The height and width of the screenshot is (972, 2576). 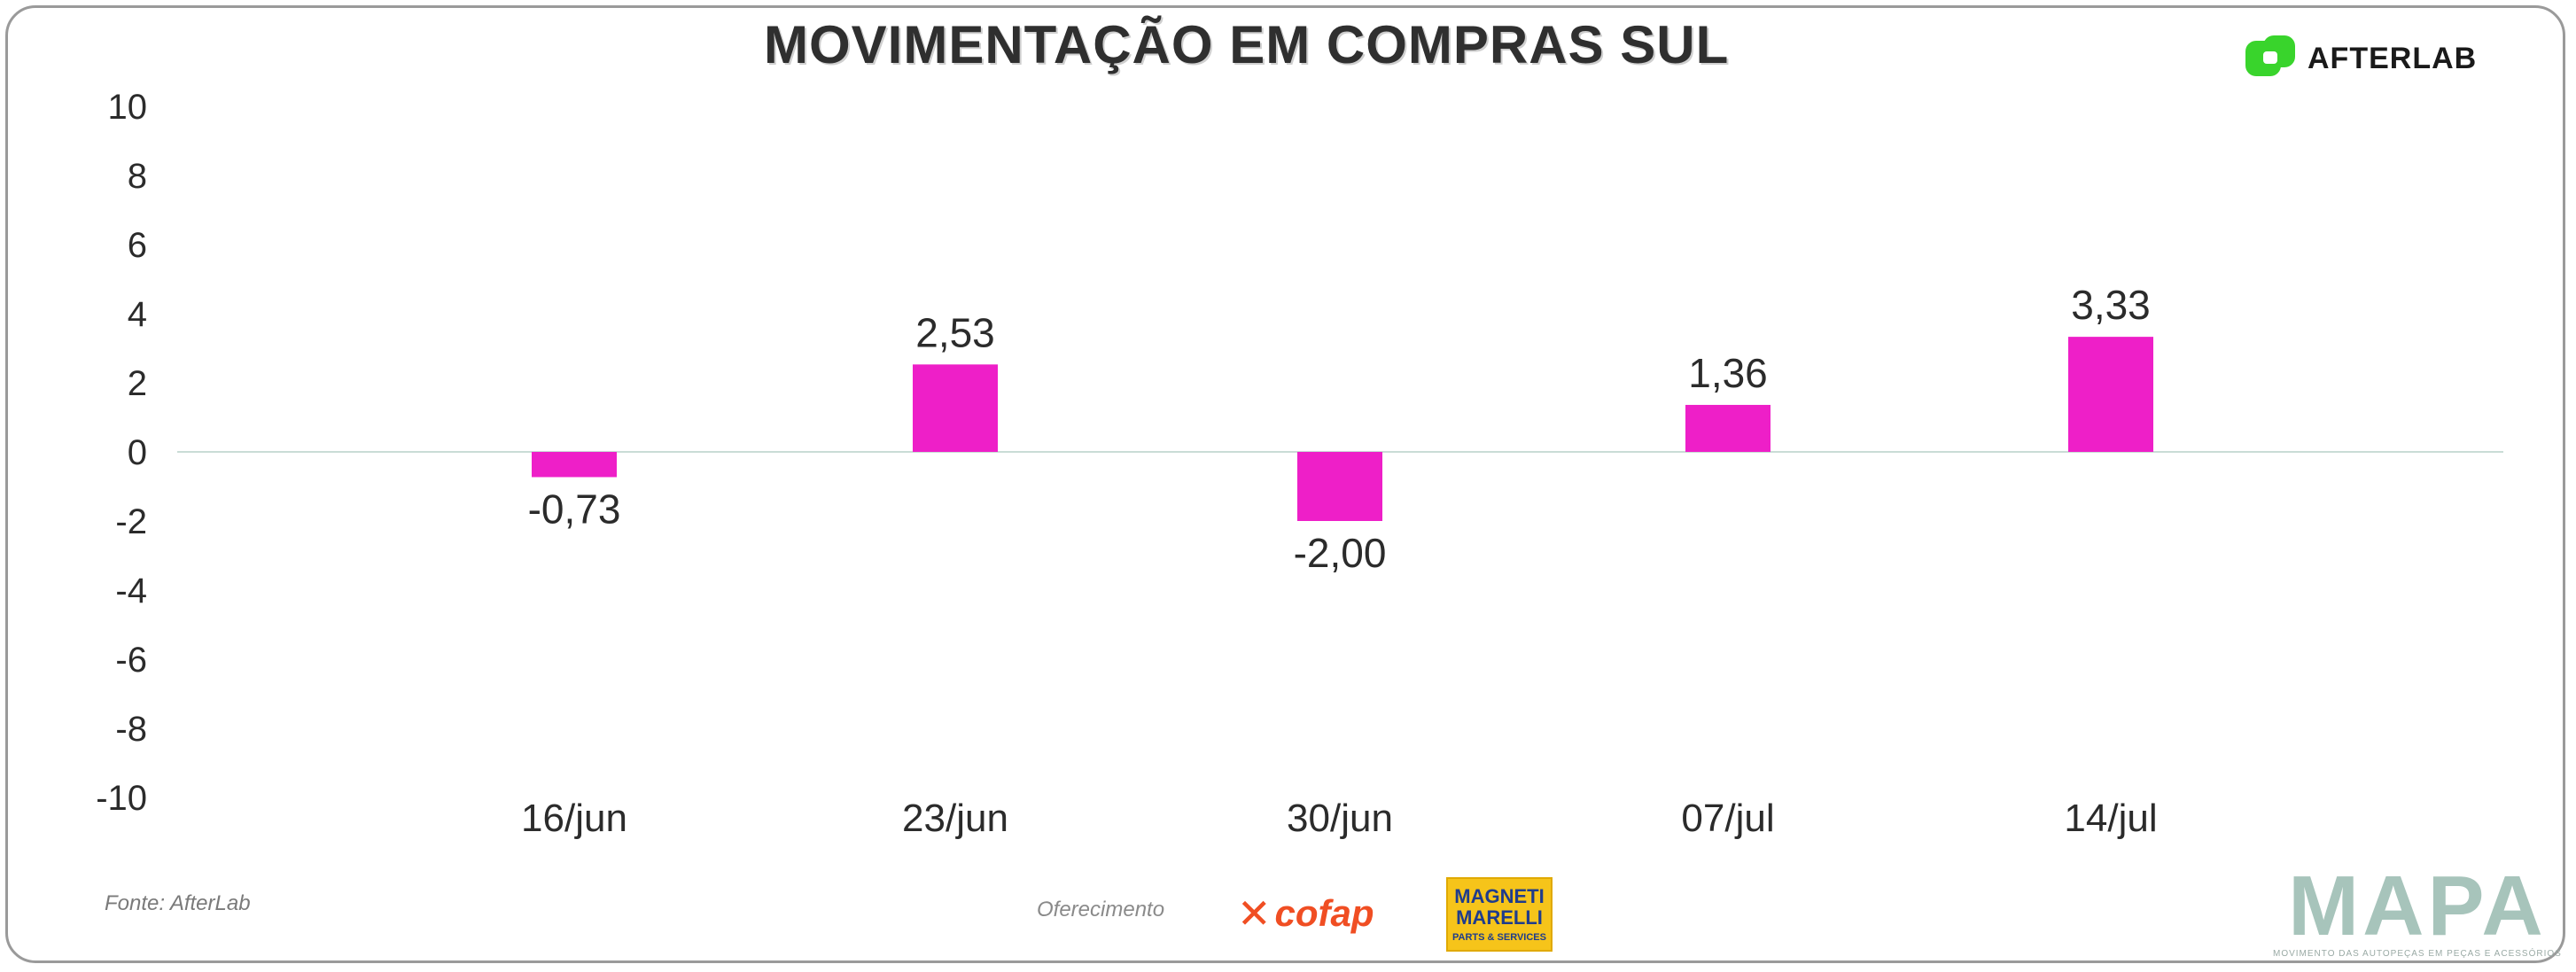 I want to click on x-tick-label: 16/jun, so click(x=574, y=819).